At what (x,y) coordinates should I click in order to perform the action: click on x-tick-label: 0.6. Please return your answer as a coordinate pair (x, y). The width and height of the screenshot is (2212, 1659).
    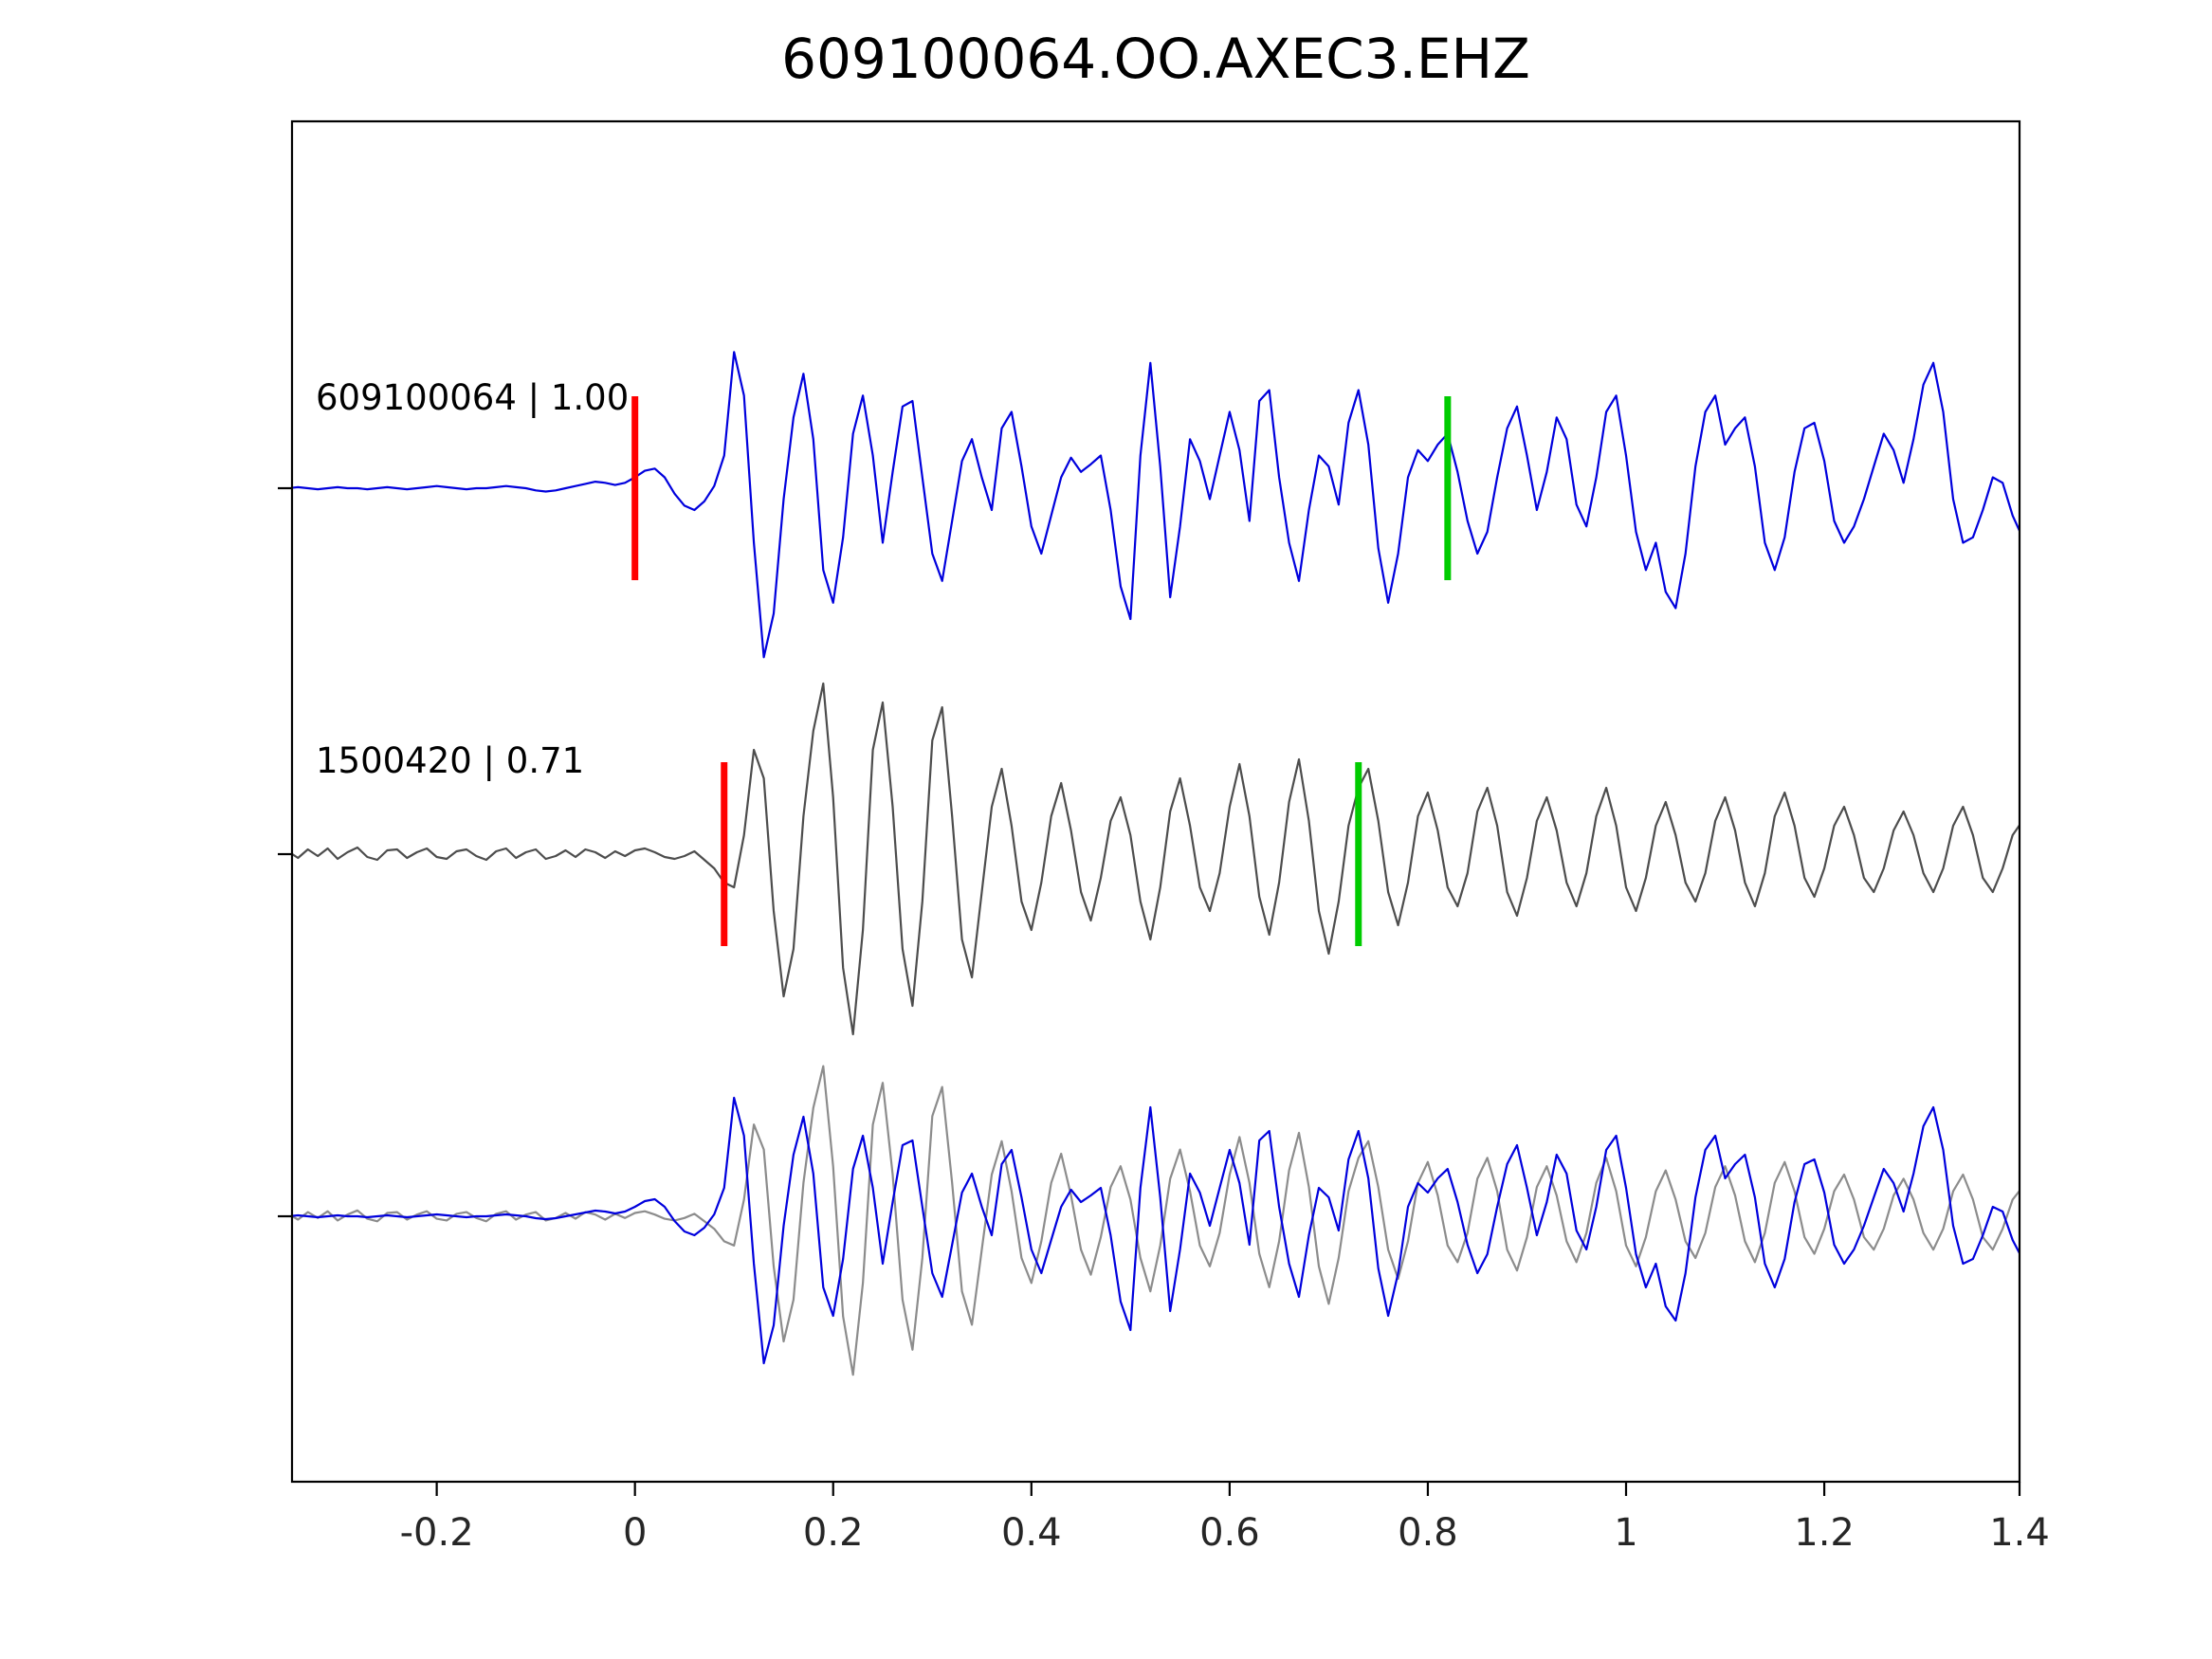
    Looking at the image, I should click on (1229, 1533).